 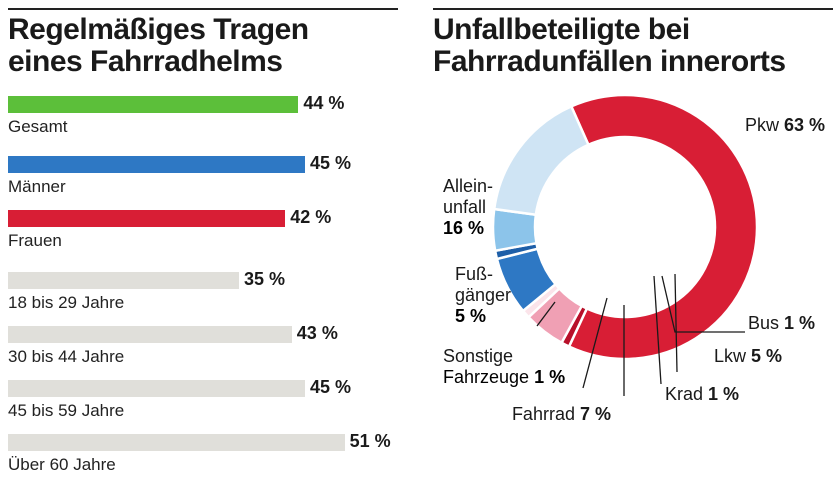 What do you see at coordinates (203, 457) in the screenshot?
I see `bar-row: 51 % Über 60 Jahre` at bounding box center [203, 457].